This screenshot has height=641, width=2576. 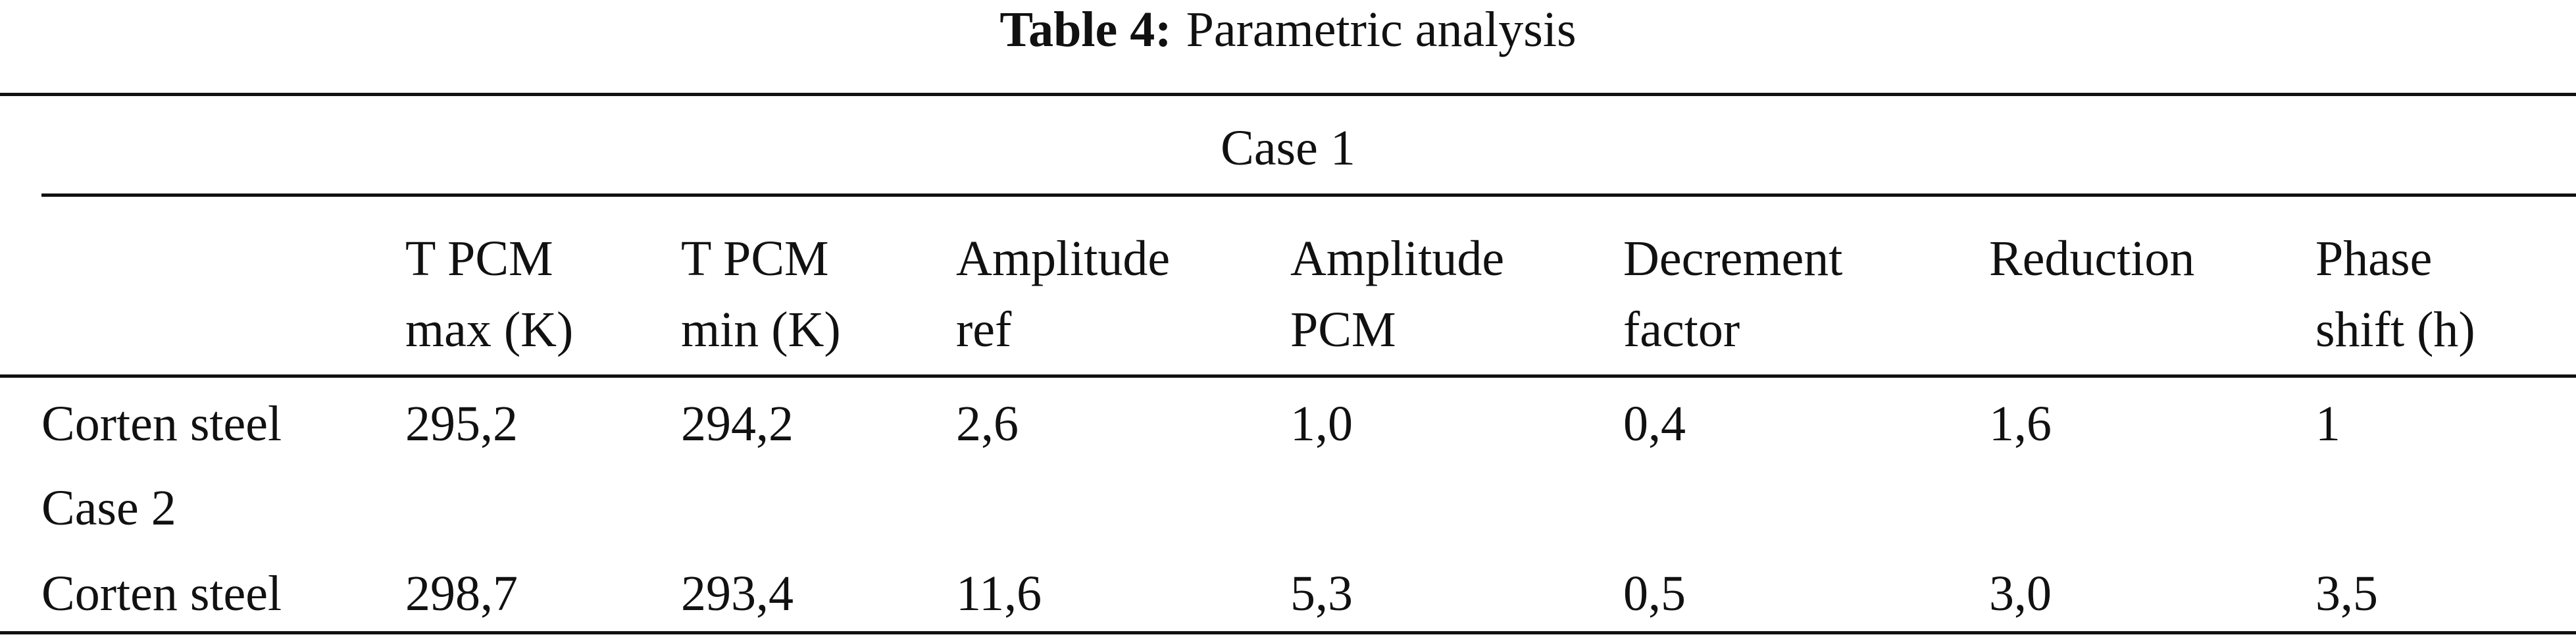 I want to click on bottom-rule, so click(x=1288, y=632).